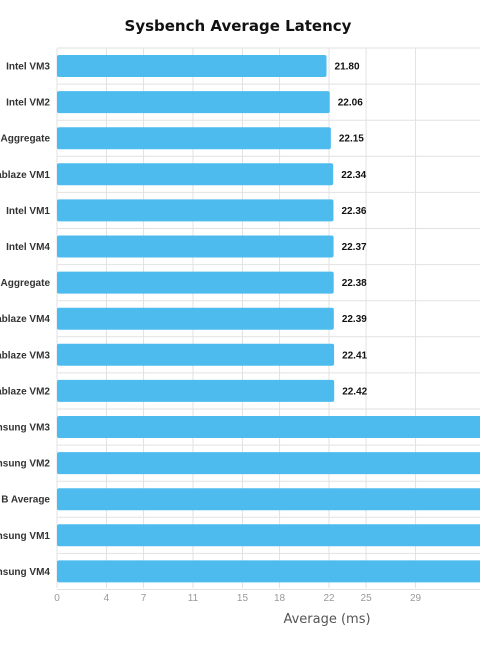 The width and height of the screenshot is (480, 650). Describe the element at coordinates (25, 536) in the screenshot. I see `category-label: nsung VM1` at that location.